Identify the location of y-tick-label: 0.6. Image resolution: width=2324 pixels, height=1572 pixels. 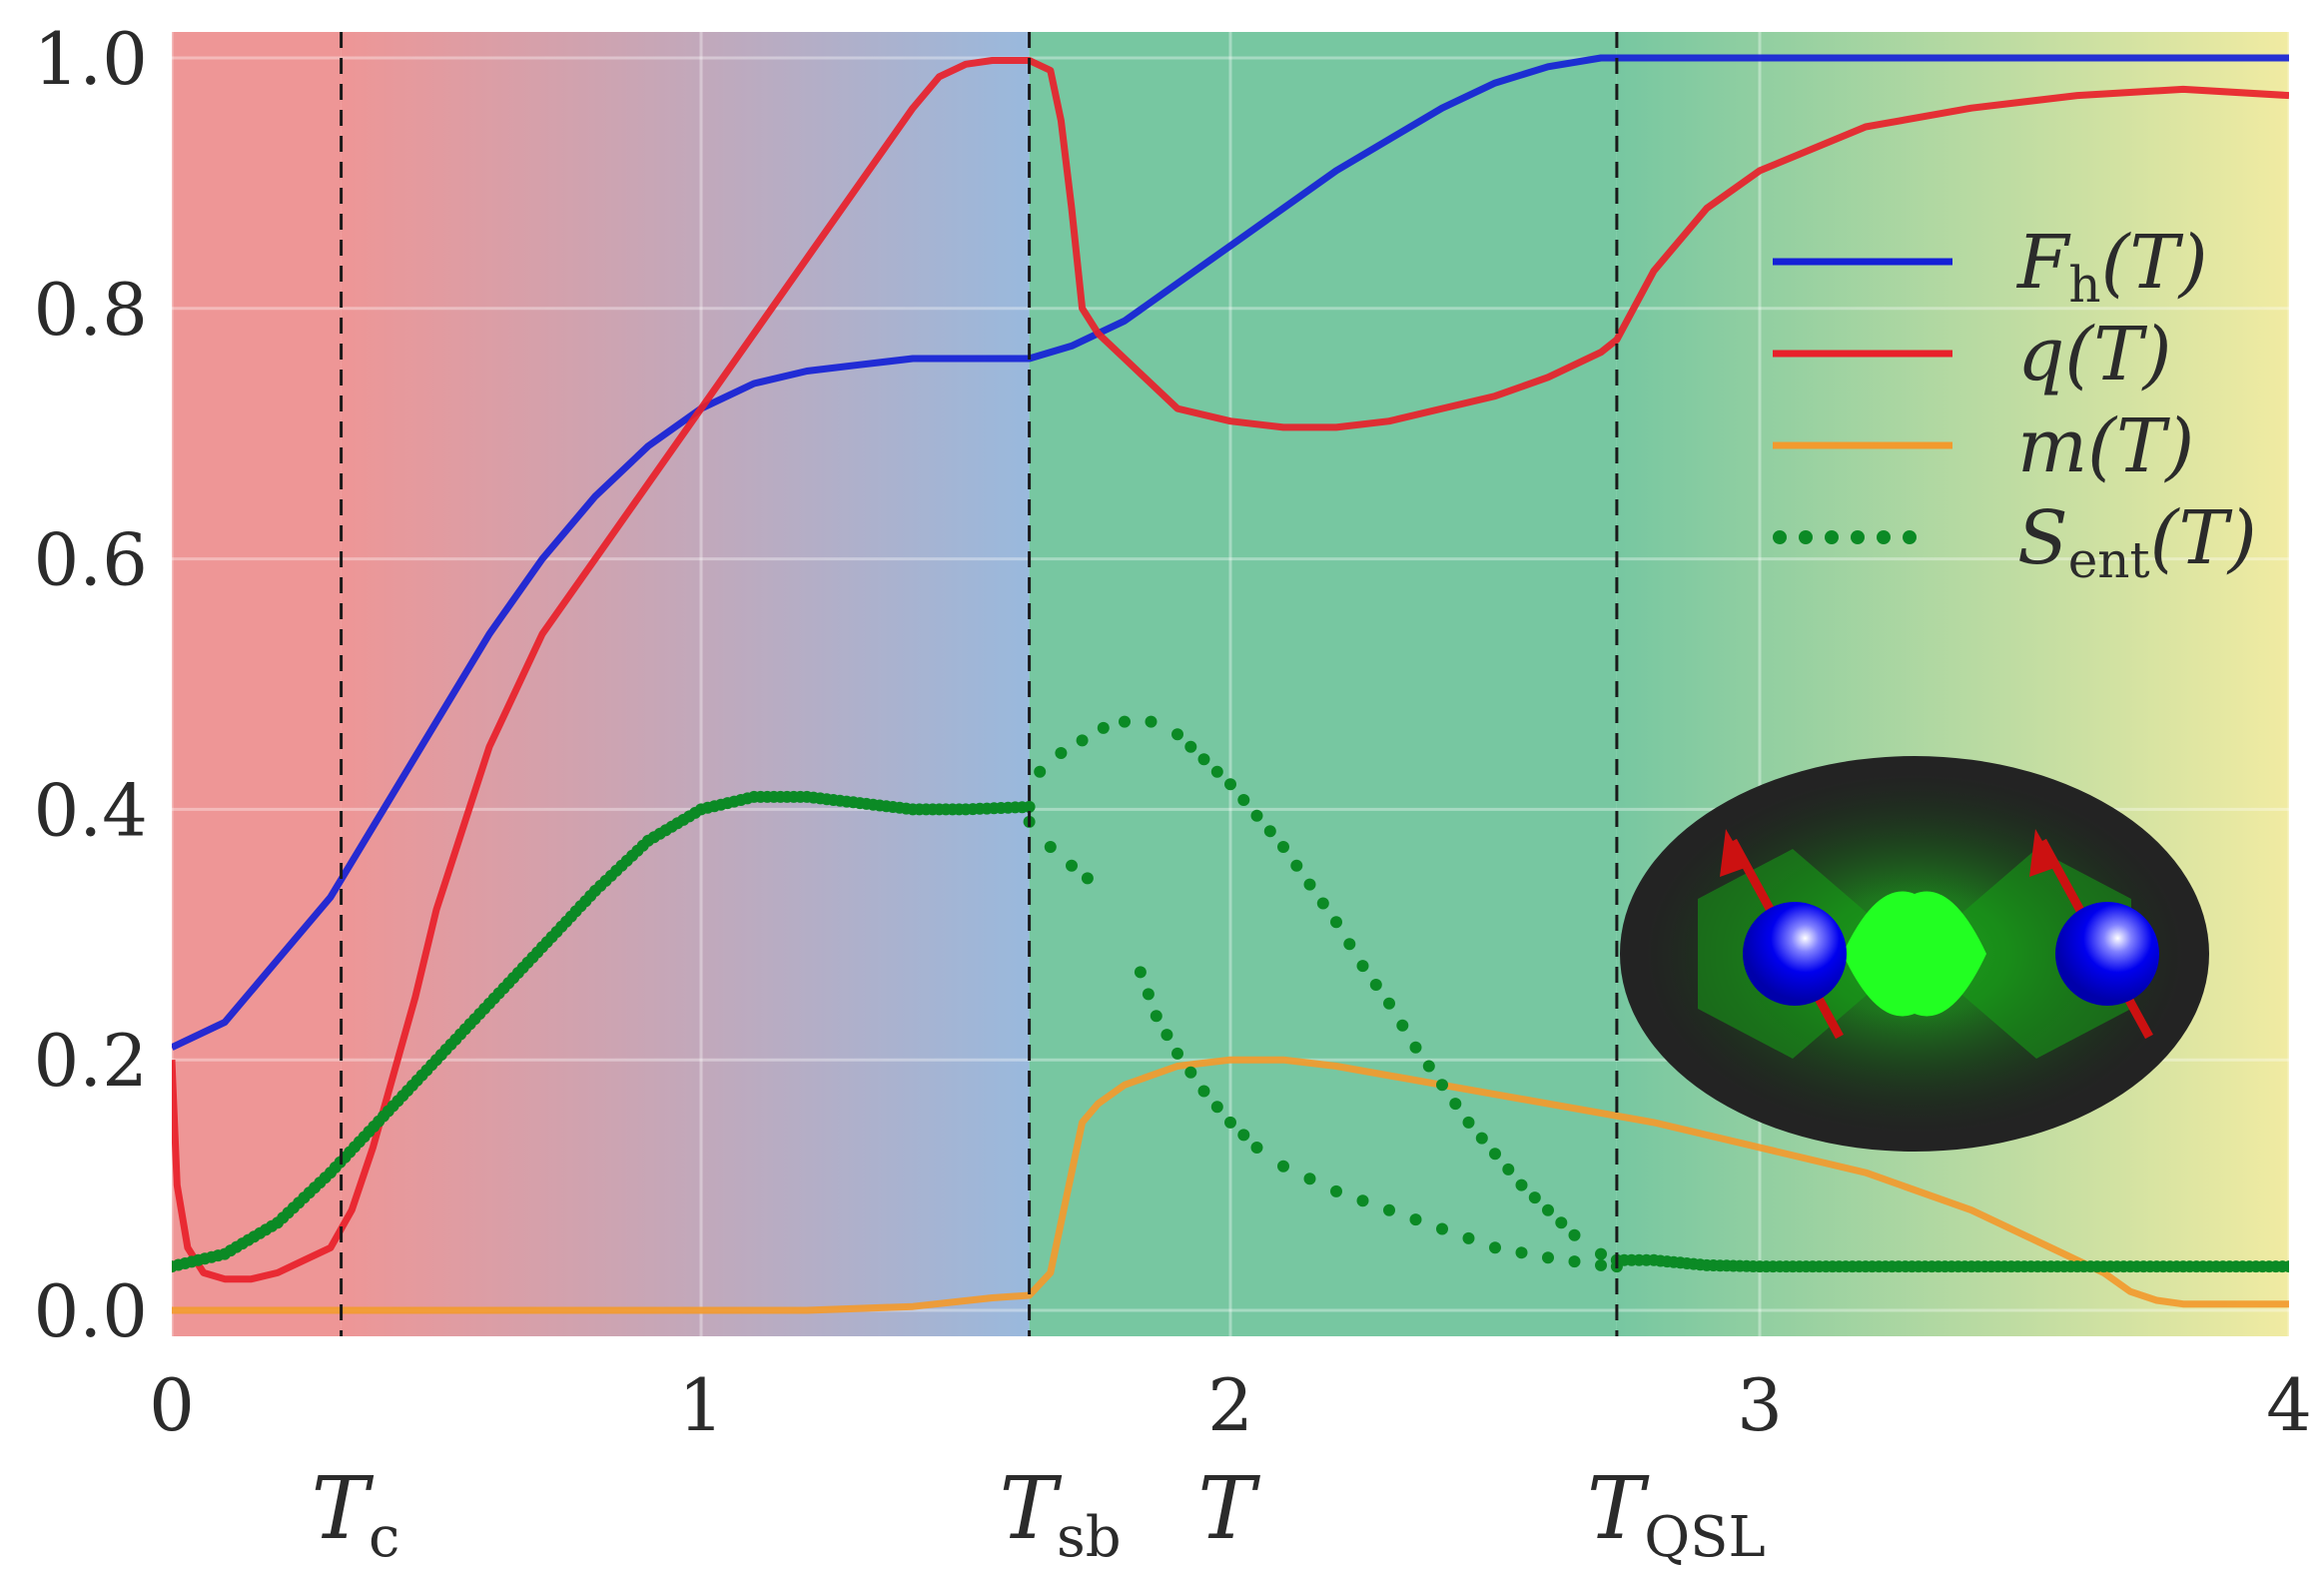
(90, 560).